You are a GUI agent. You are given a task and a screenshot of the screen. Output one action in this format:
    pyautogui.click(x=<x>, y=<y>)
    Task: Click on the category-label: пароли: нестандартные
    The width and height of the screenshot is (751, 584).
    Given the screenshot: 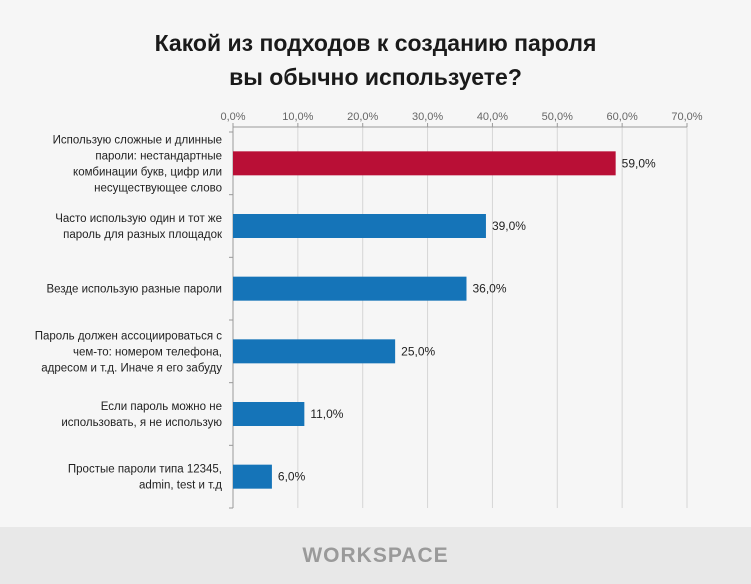 What is the action you would take?
    pyautogui.click(x=158, y=156)
    